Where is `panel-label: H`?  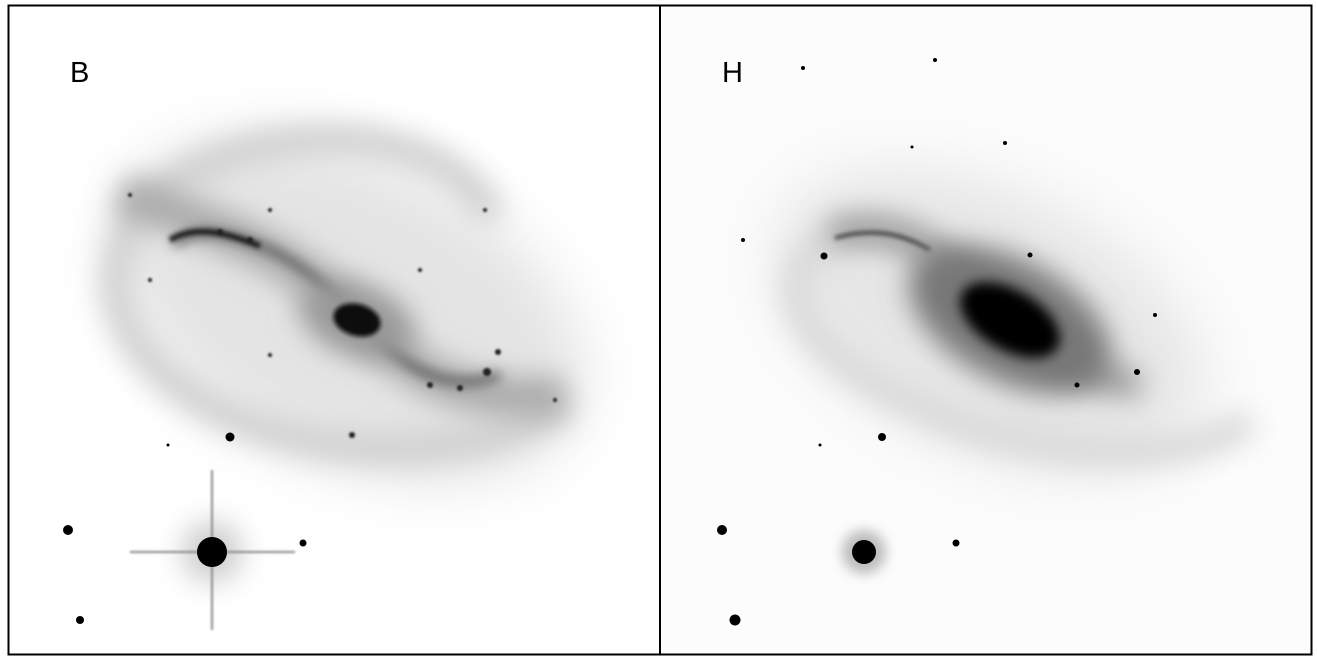
panel-label: H is located at coordinates (732, 73).